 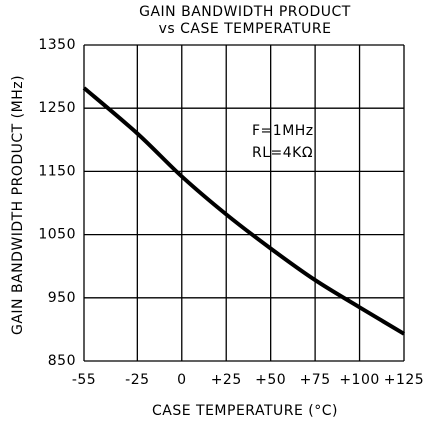 What do you see at coordinates (57, 108) in the screenshot?
I see `y-tick-label: 1250` at bounding box center [57, 108].